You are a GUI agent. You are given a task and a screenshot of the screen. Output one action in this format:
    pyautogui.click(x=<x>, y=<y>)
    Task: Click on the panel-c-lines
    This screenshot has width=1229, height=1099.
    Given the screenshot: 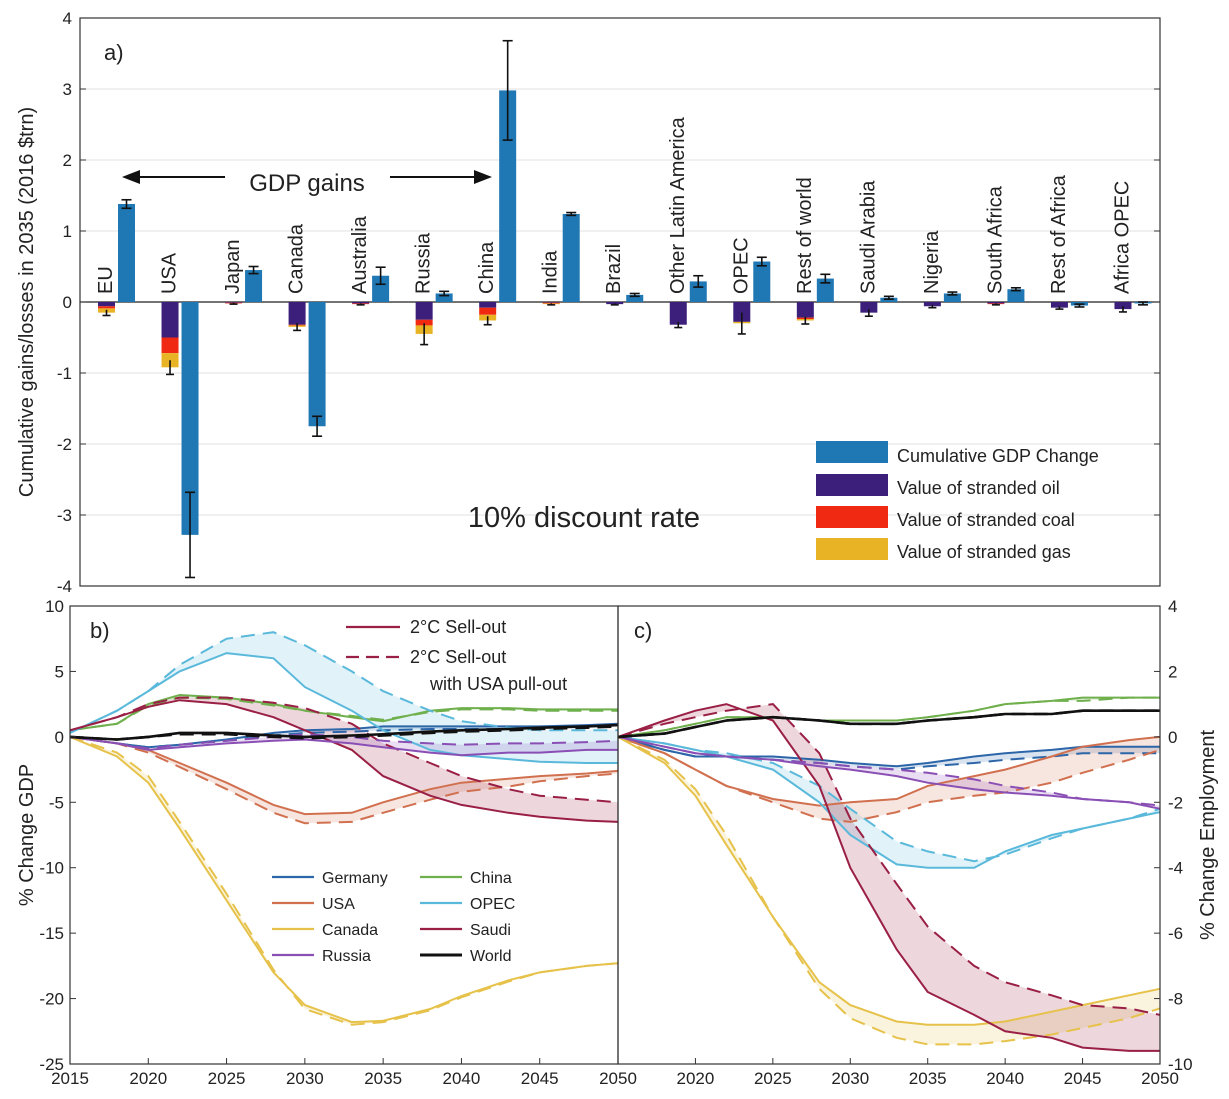 What is the action you would take?
    pyautogui.click(x=889, y=874)
    